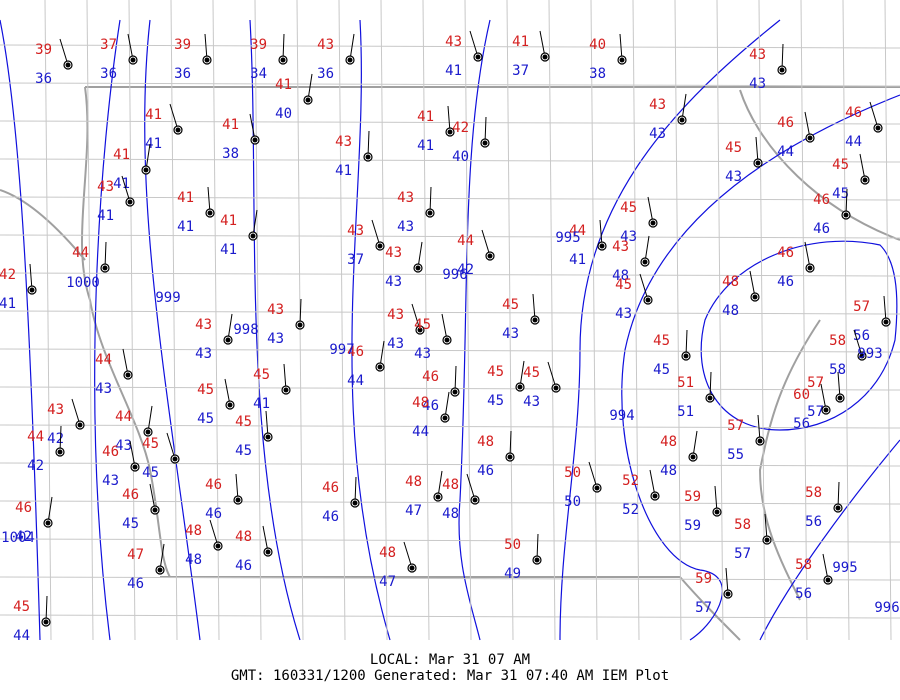 This screenshot has width=900, height=700. I want to click on station: 48 44, so click(431, 415).